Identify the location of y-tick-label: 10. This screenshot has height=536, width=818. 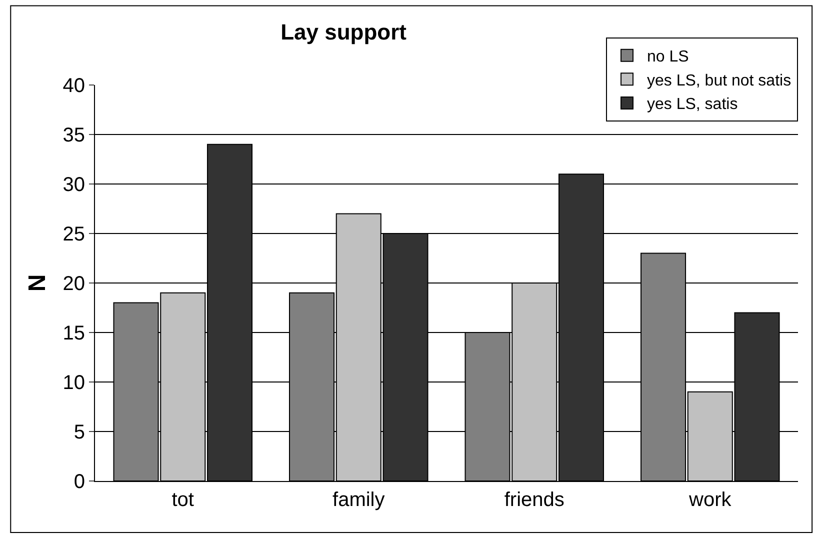
(73, 383).